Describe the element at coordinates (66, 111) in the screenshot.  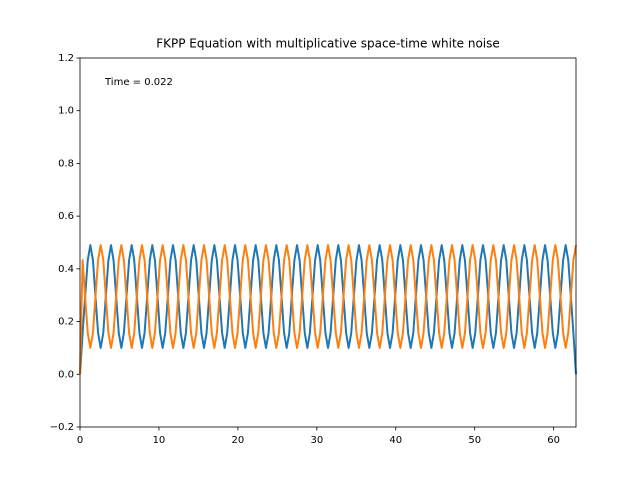
I see `y-tick-label: 1.0` at that location.